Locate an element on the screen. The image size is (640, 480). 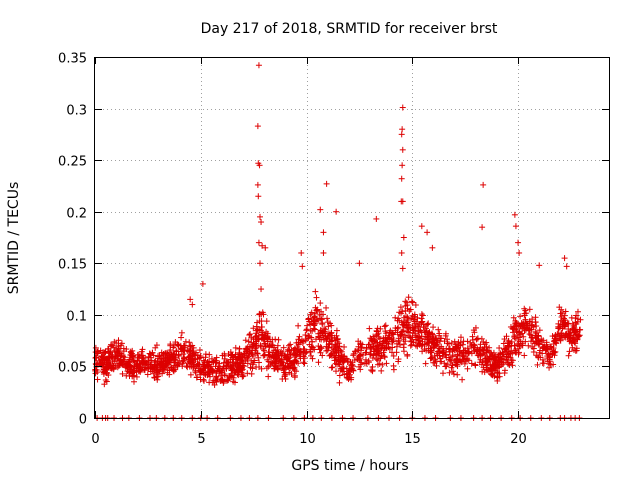
y-tick-label: 0.15 is located at coordinates (72, 265).